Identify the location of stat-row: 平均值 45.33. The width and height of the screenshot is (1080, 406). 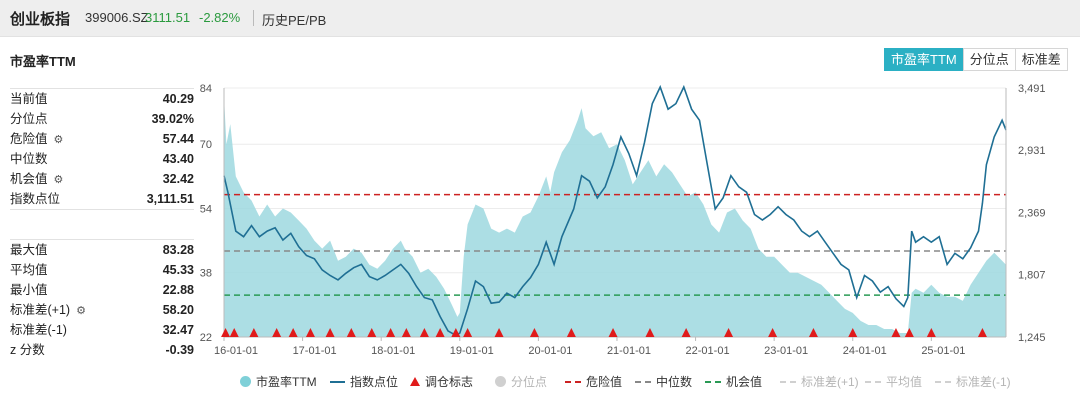
(102, 270).